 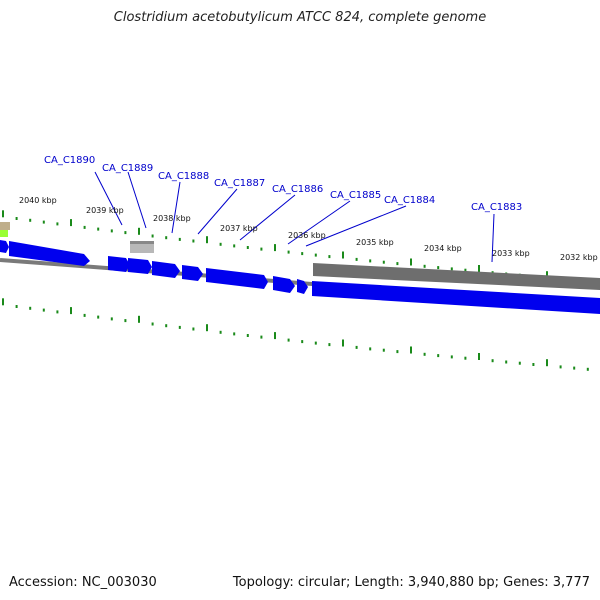 What do you see at coordinates (166, 269) in the screenshot?
I see `gene-arrow-ca-c1887` at bounding box center [166, 269].